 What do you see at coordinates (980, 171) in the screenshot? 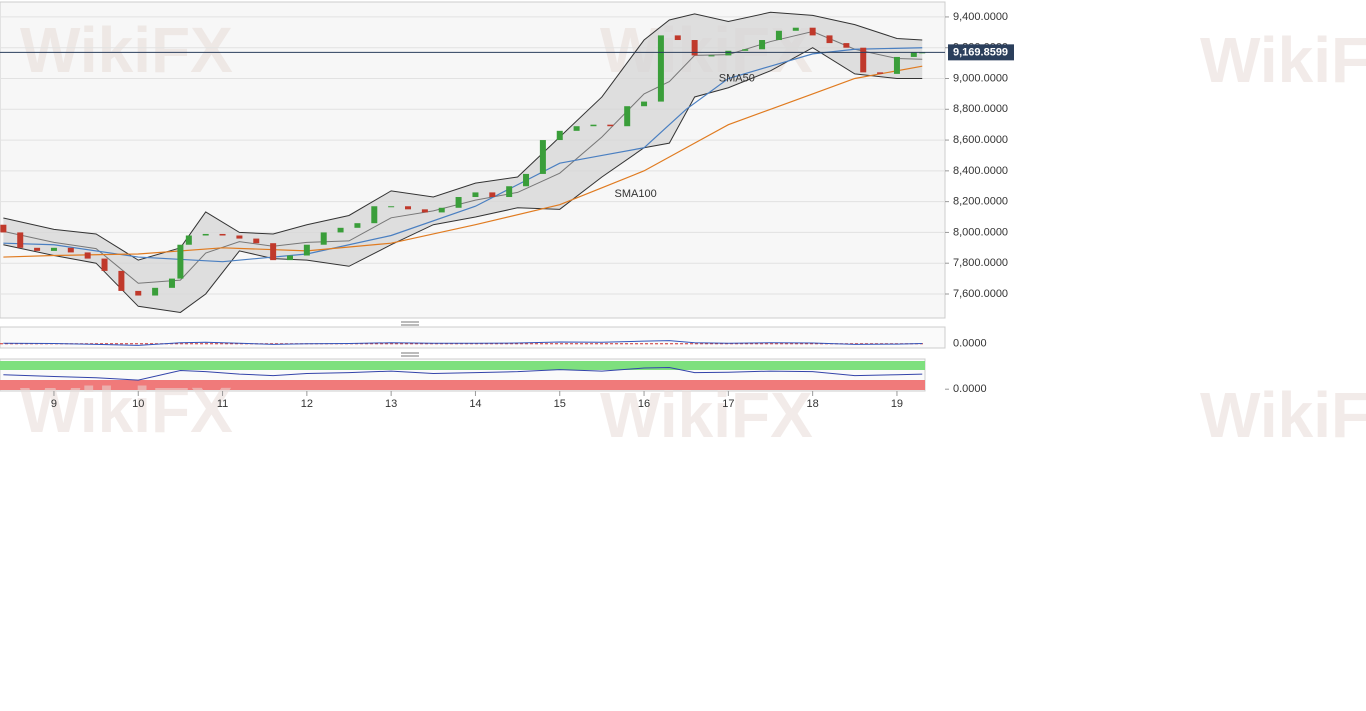
I see `y-tick-label: 8,400.0000` at bounding box center [980, 171].